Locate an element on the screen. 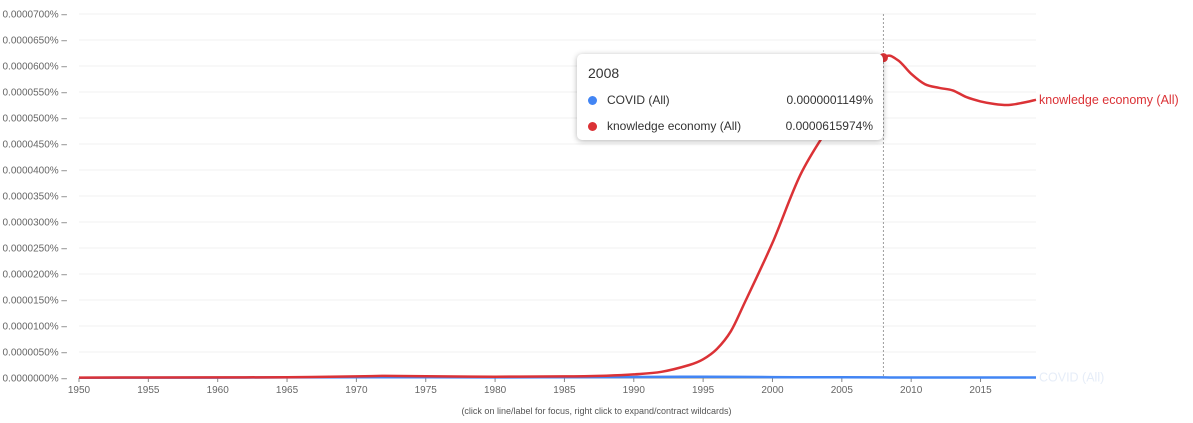 This screenshot has height=423, width=1193. x-tick-label: 2010 is located at coordinates (911, 390).